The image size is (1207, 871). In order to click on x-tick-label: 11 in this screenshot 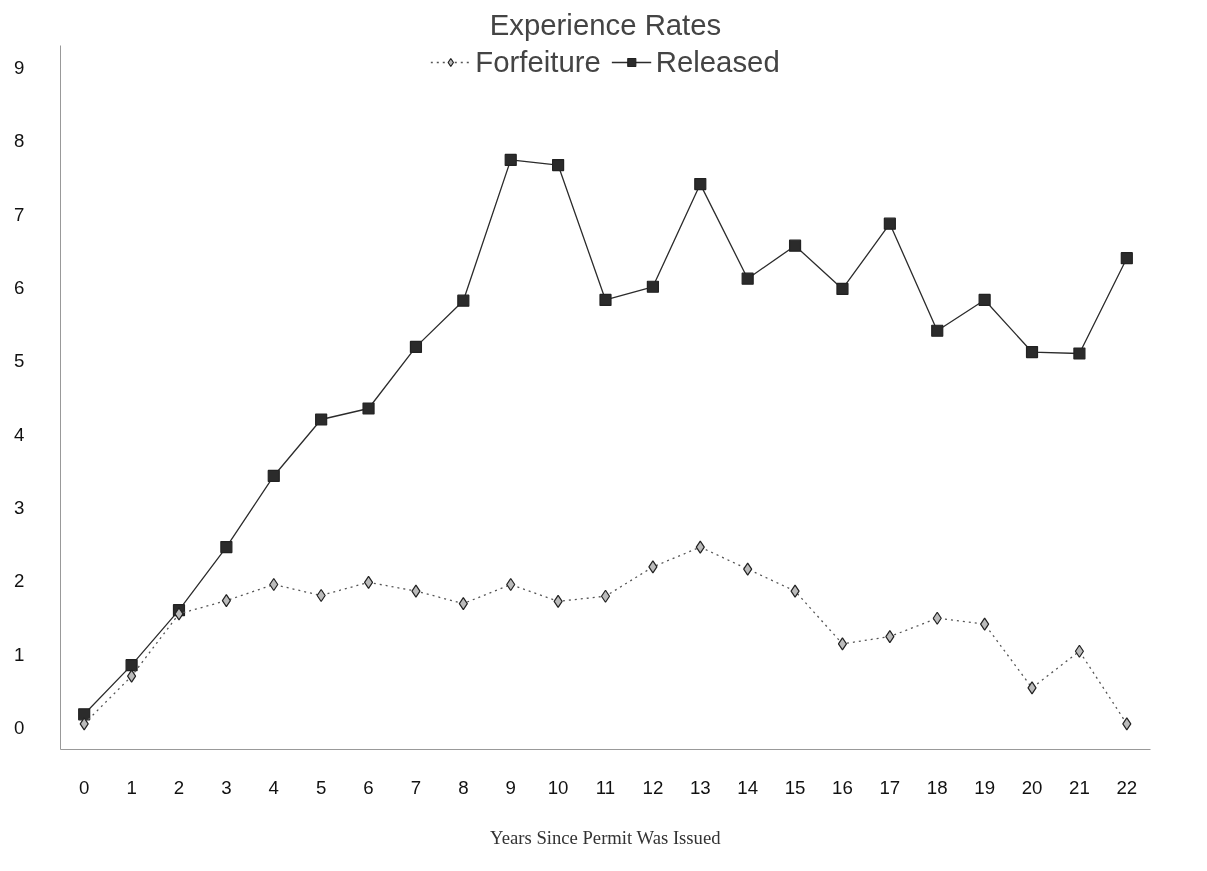, I will do `click(605, 787)`.